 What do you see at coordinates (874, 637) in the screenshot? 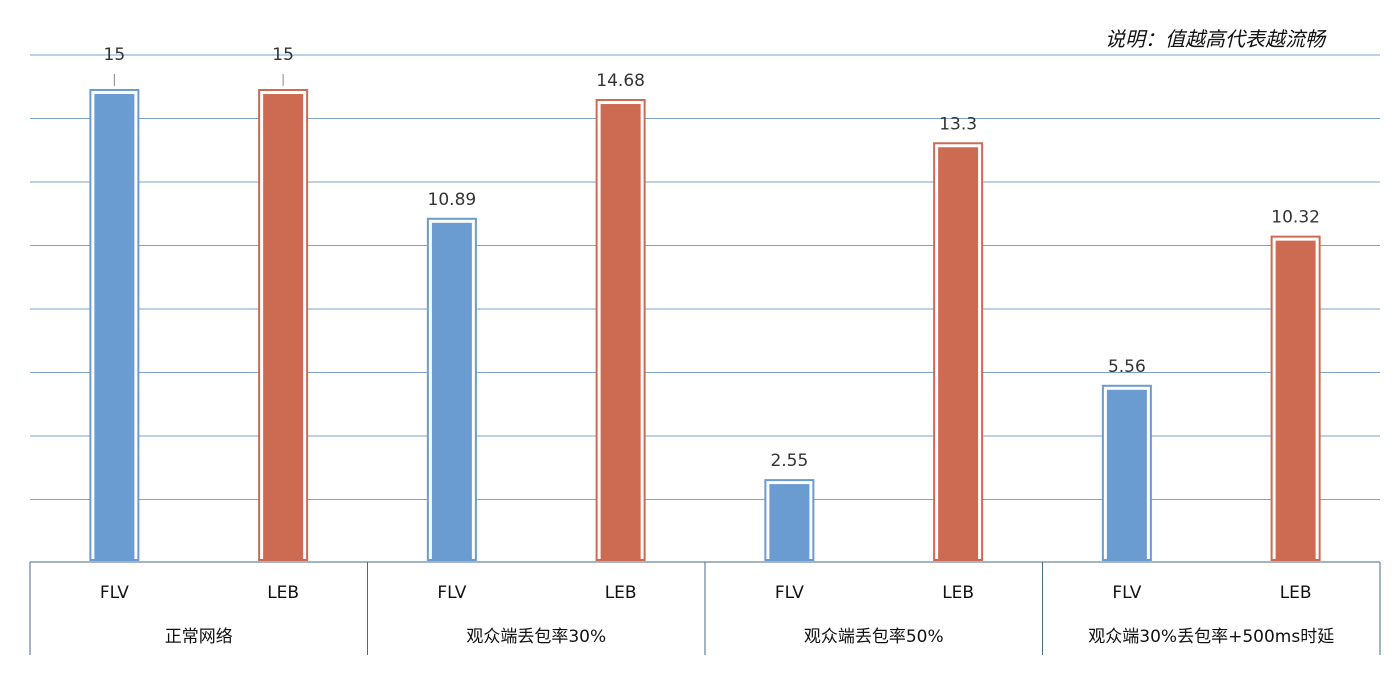
I see `category-label: 观众端丢包率50%` at bounding box center [874, 637].